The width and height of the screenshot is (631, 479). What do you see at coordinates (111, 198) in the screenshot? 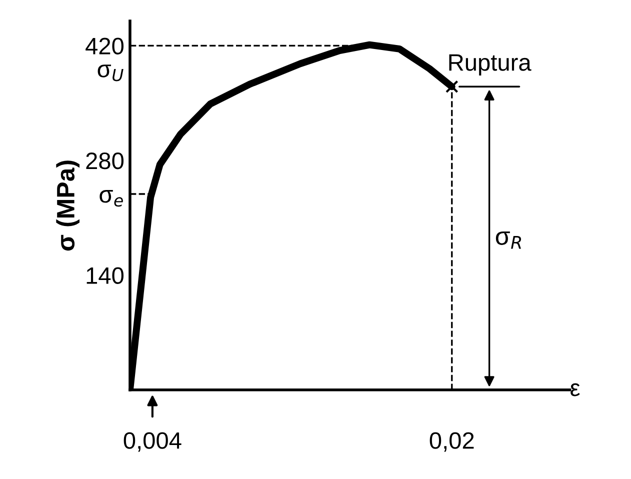
I see `y-tick-label: σ$_{e}$` at bounding box center [111, 198].